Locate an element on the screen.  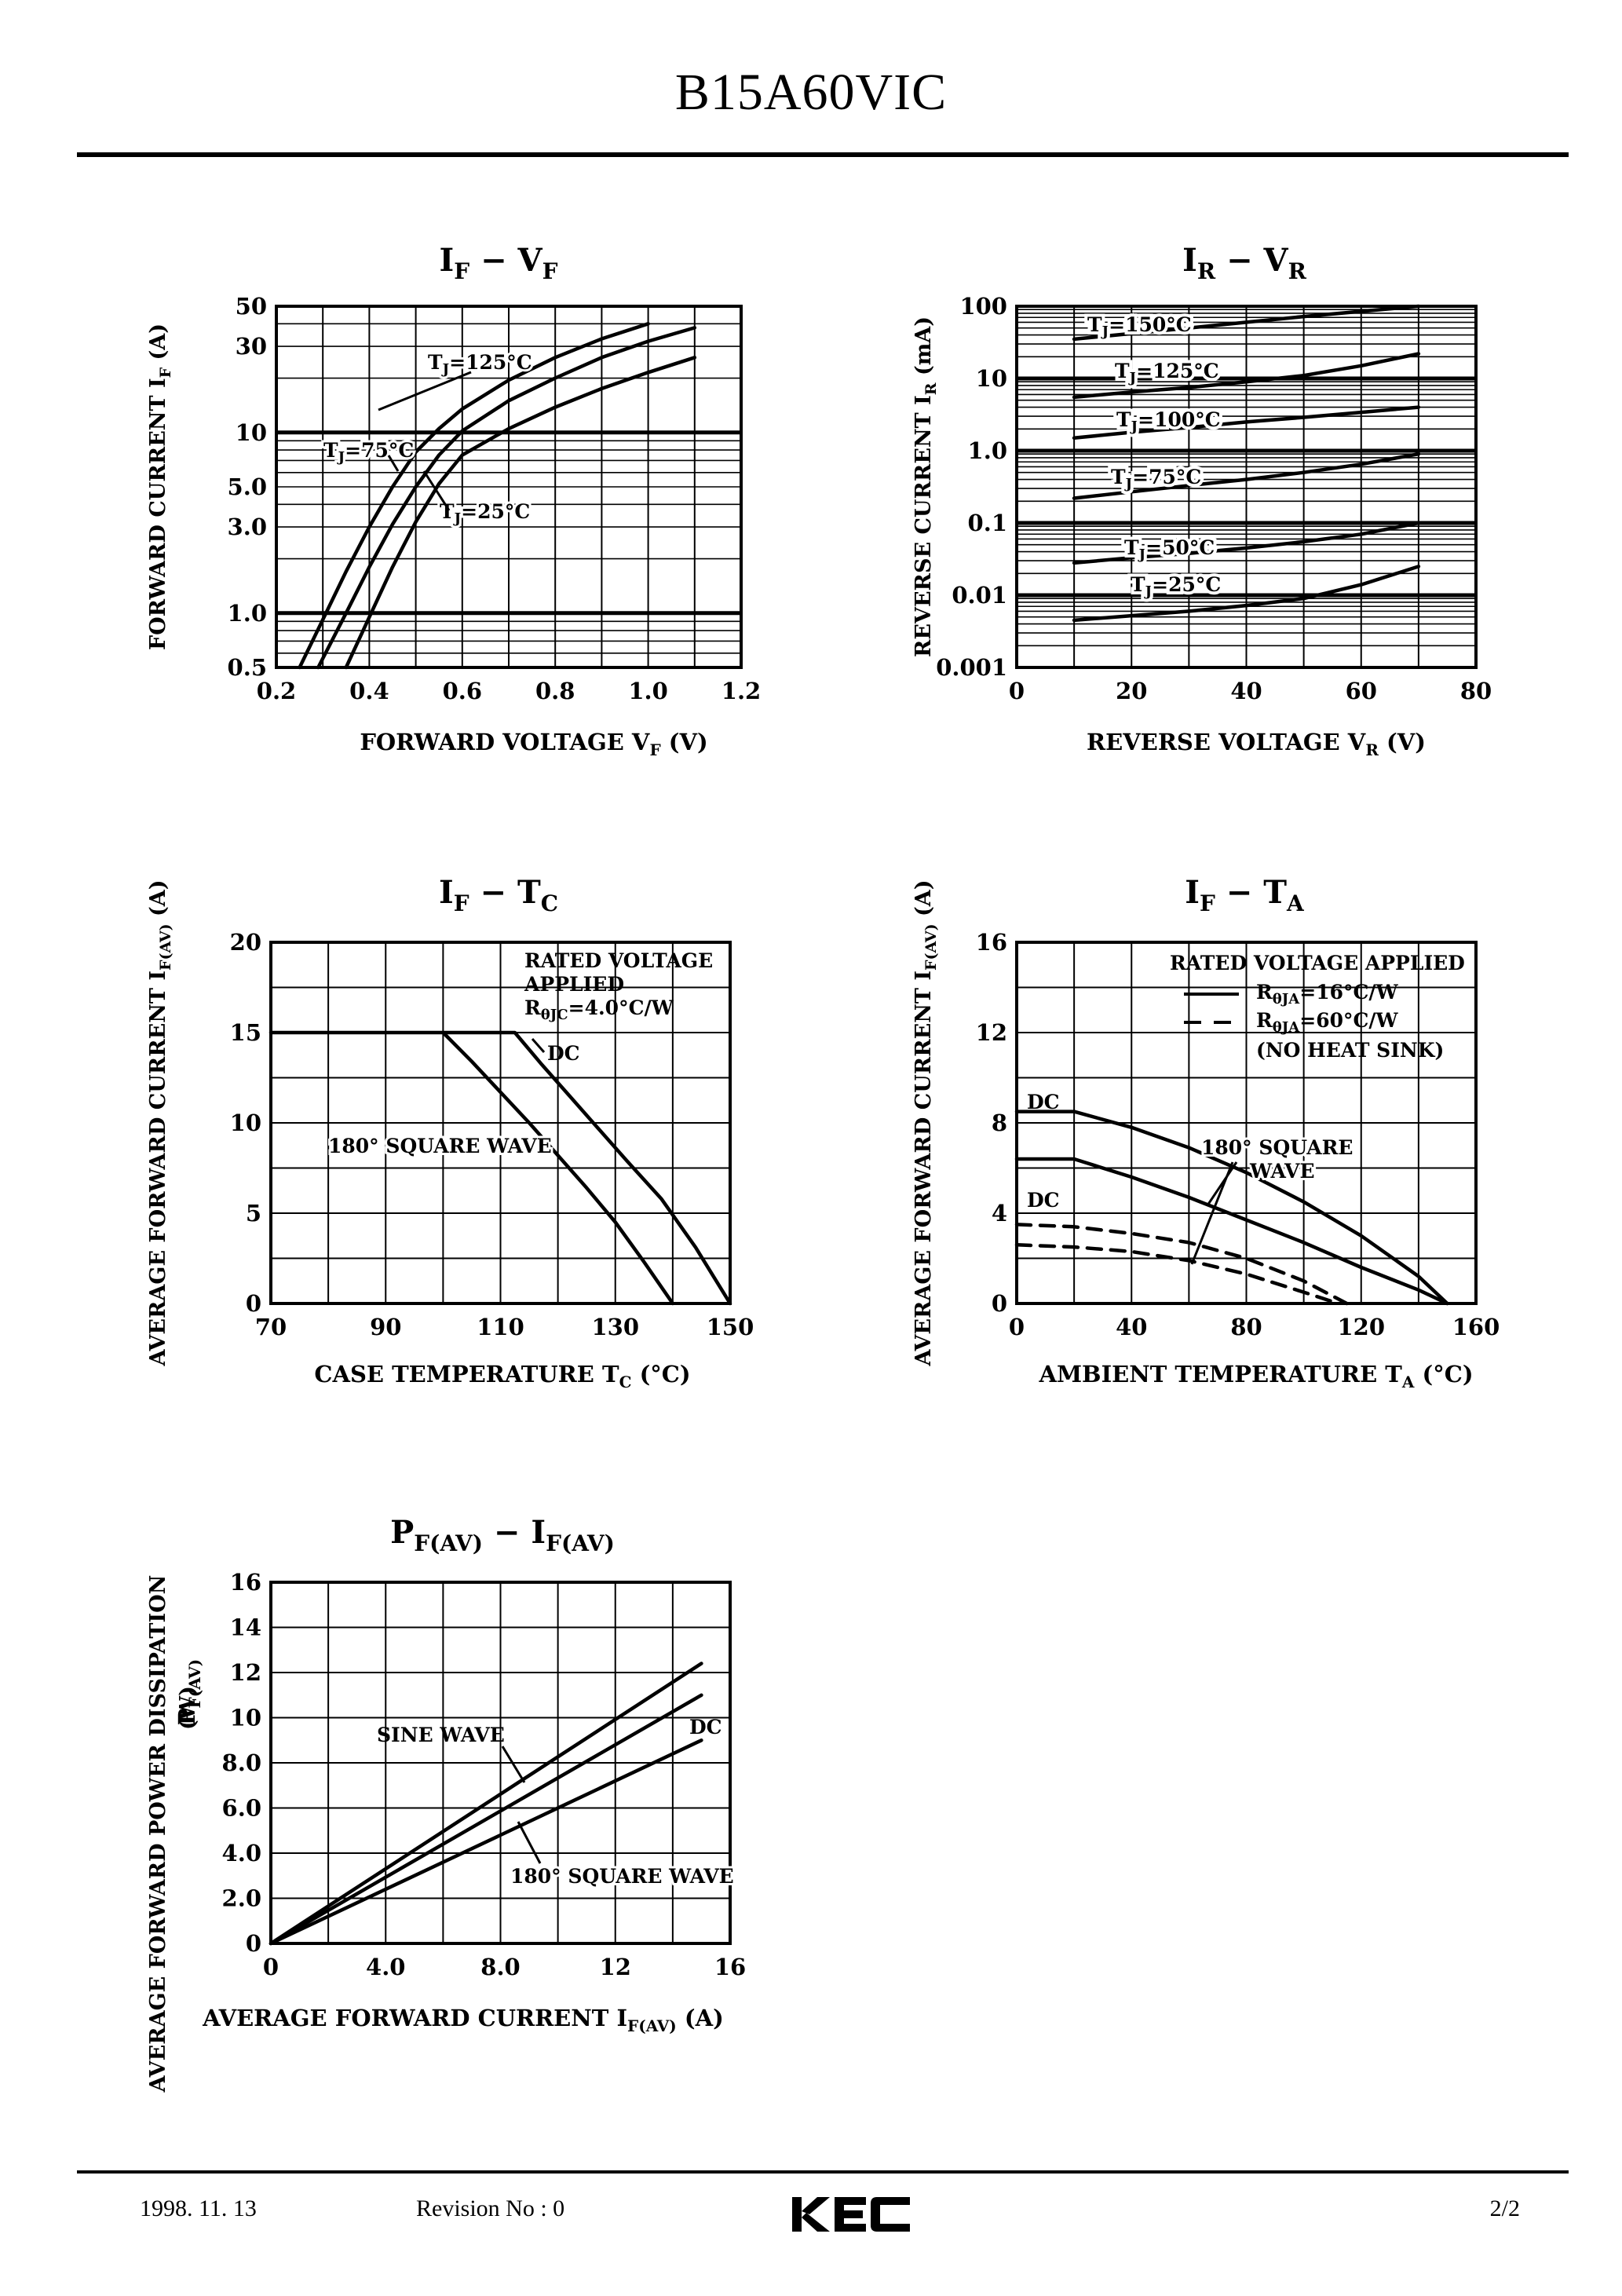
x-tick-label: 12 is located at coordinates (615, 1967).